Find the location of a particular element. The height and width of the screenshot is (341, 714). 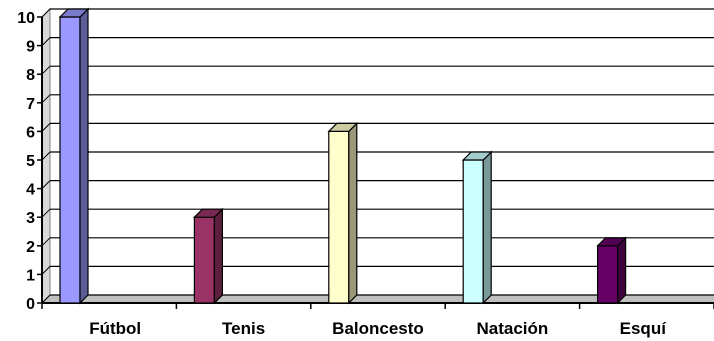

x-axis-ticks: Fútbol Tenis Baloncesto Natación Esquí is located at coordinates (378, 328).